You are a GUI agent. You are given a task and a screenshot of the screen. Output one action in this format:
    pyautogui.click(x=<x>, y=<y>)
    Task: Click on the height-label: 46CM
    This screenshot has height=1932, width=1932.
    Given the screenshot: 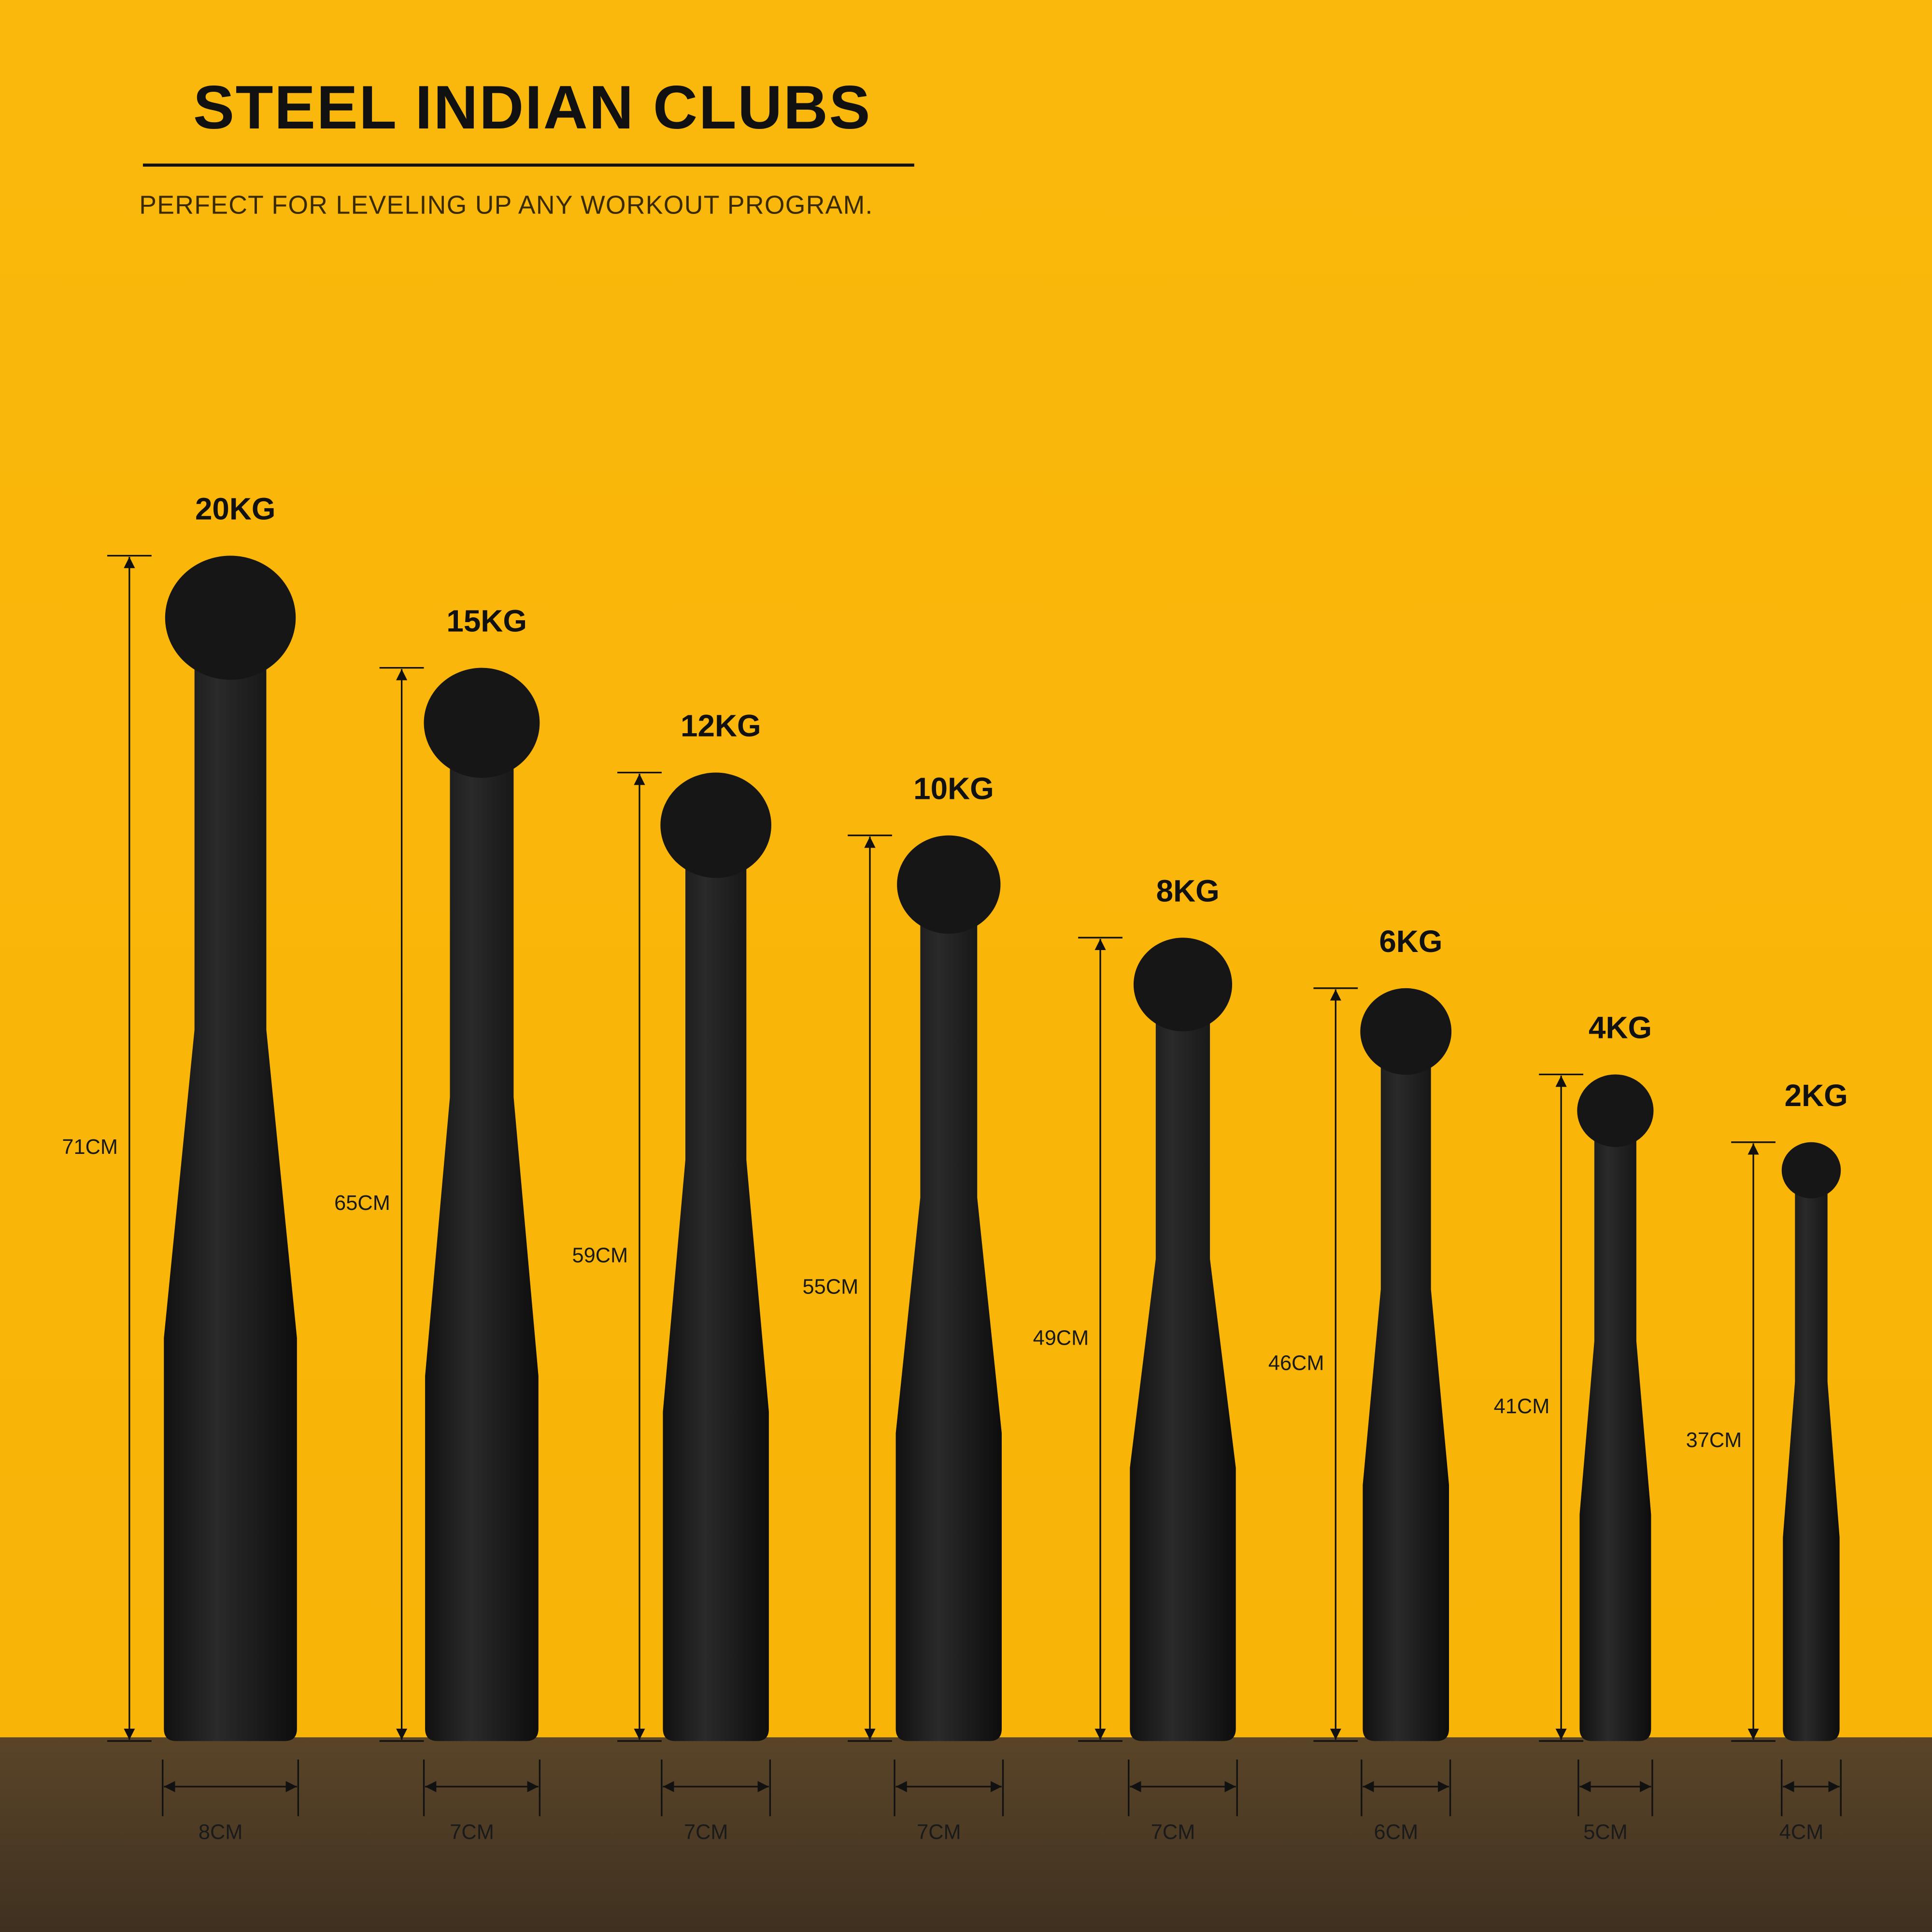 What is the action you would take?
    pyautogui.click(x=1296, y=1363)
    